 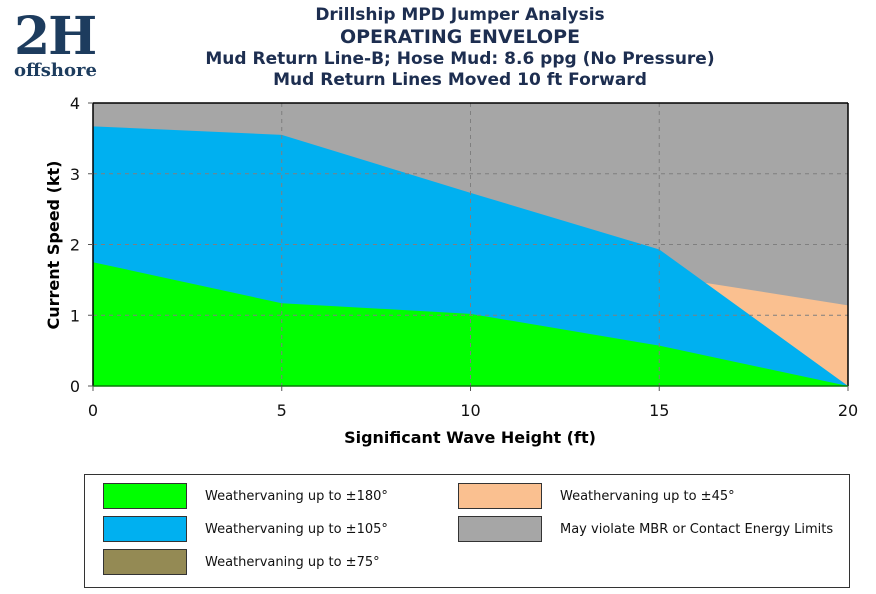 I want to click on legend-label-45: Weathervaning up to ±45°, so click(x=647, y=496).